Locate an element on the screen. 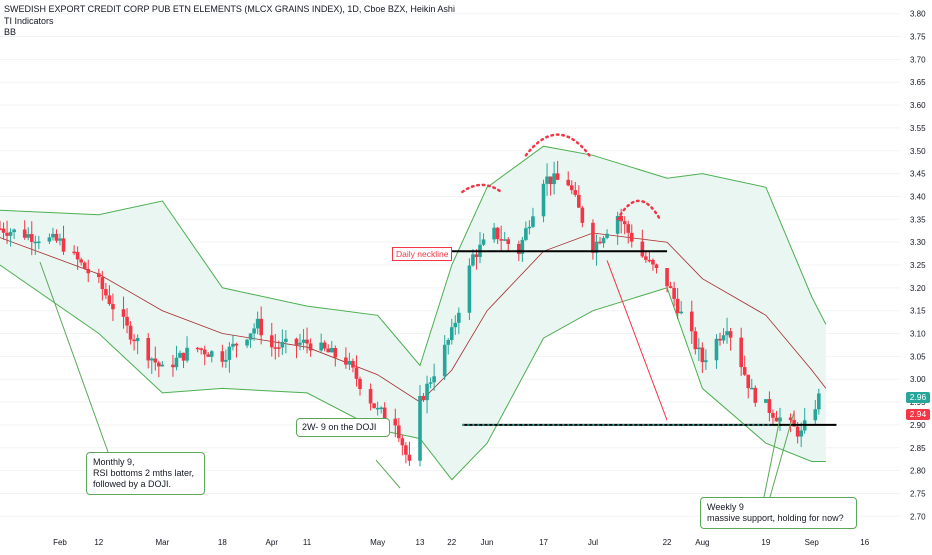  y-tick-label: 3.05 is located at coordinates (918, 356).